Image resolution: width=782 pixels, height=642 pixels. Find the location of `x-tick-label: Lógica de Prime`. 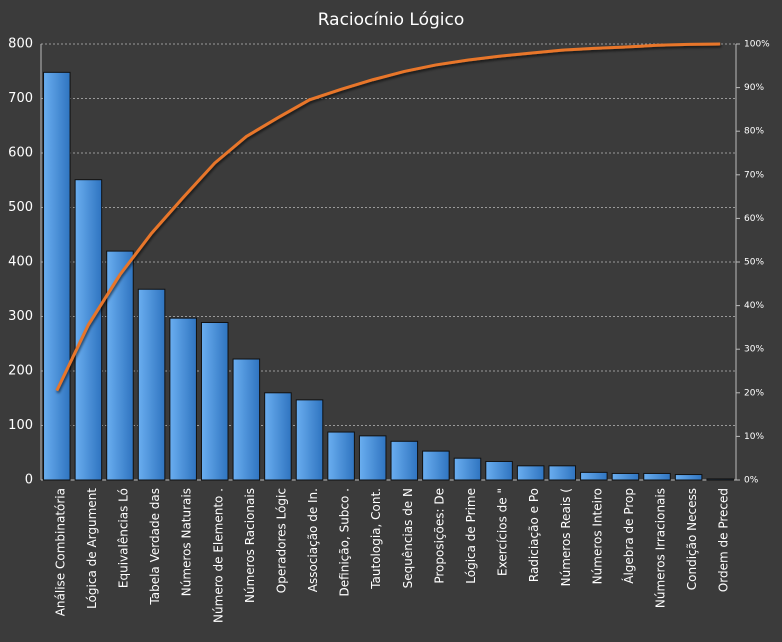

x-tick-label: Lógica de Prime is located at coordinates (471, 536).